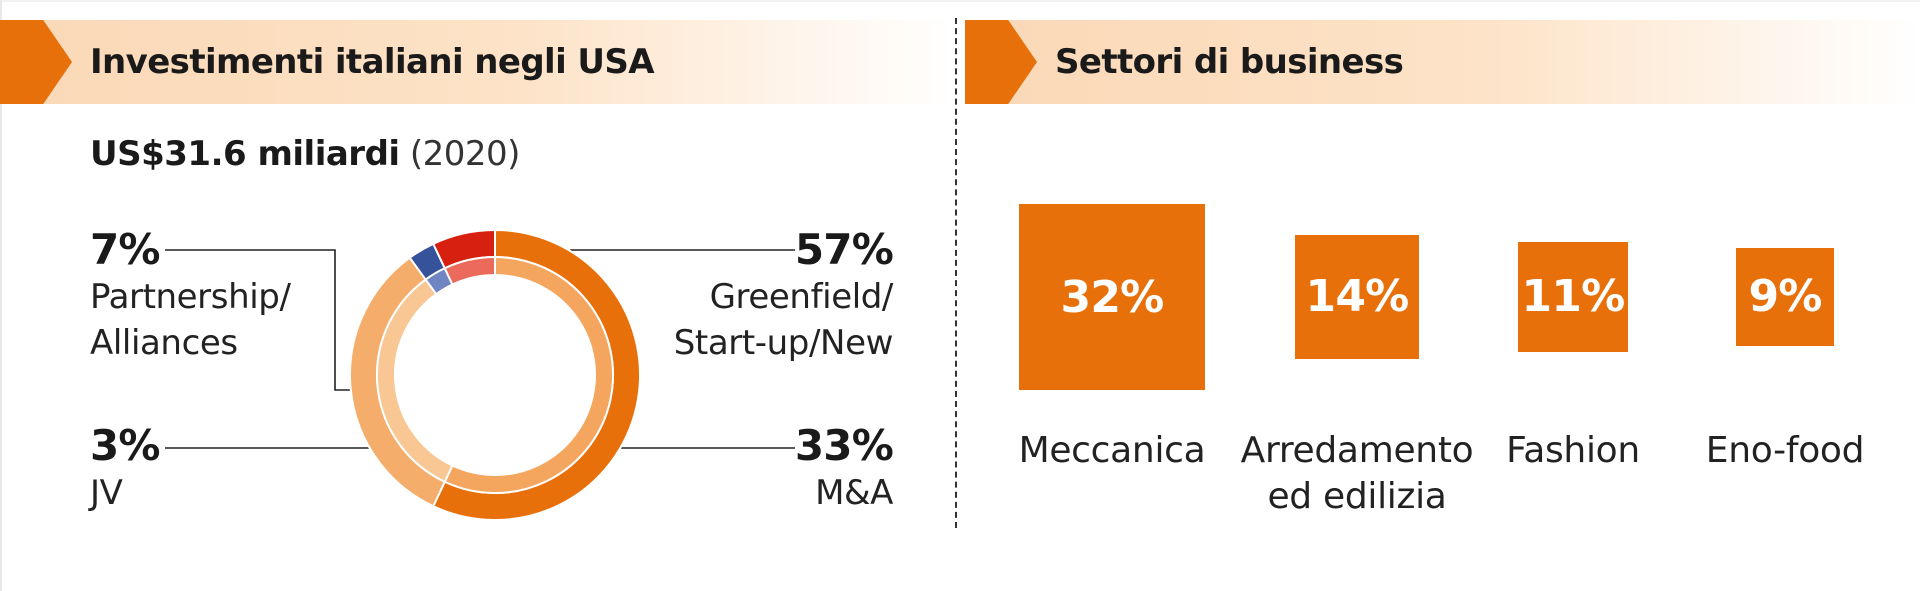 The width and height of the screenshot is (1920, 591). Describe the element at coordinates (1229, 62) in the screenshot. I see `right-panel-title: Settori di business` at that location.